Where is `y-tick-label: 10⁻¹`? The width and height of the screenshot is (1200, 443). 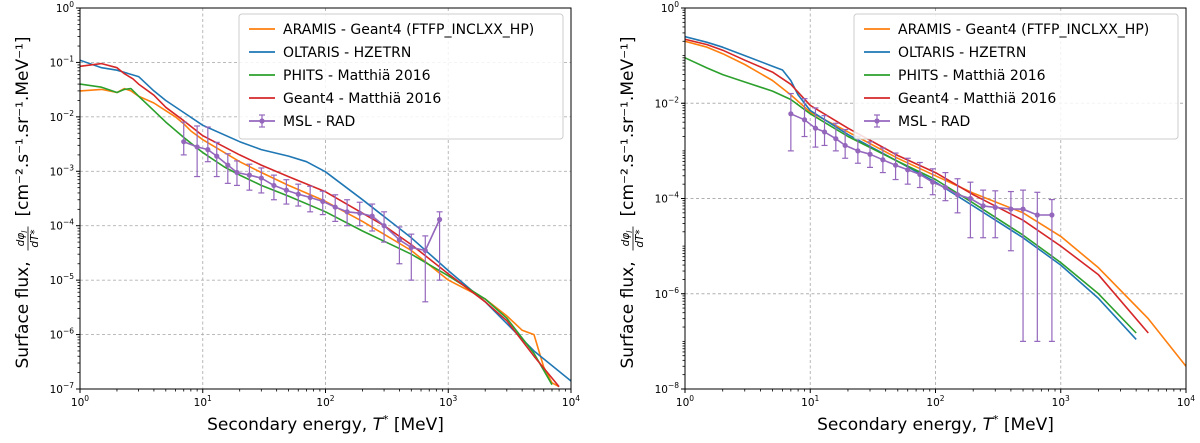 y-tick-label: 10⁻¹ is located at coordinates (62, 61).